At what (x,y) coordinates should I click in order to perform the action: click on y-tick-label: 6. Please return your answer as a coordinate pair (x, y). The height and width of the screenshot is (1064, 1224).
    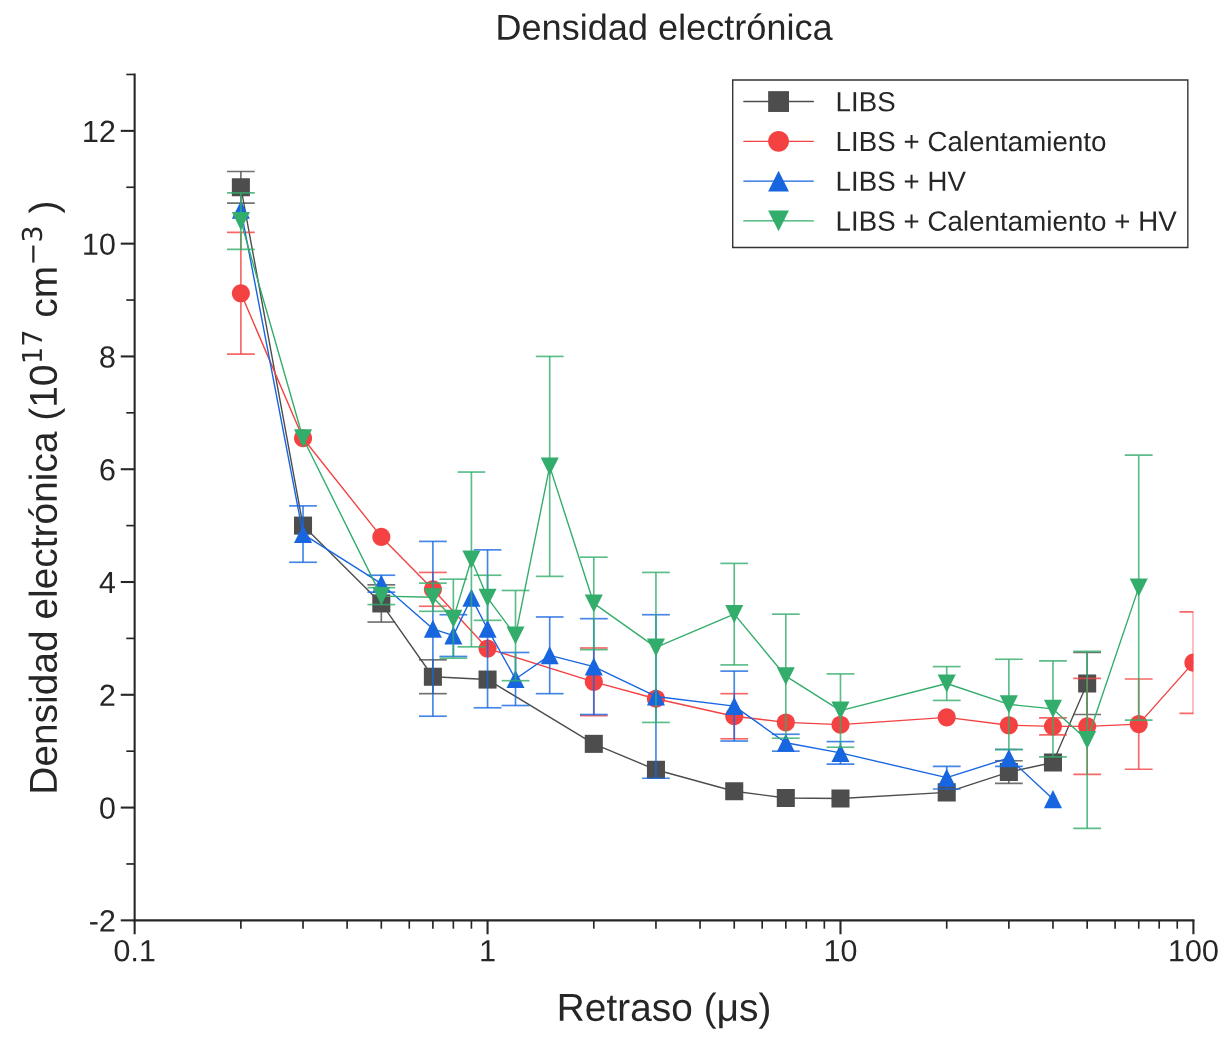
    Looking at the image, I should click on (107, 469).